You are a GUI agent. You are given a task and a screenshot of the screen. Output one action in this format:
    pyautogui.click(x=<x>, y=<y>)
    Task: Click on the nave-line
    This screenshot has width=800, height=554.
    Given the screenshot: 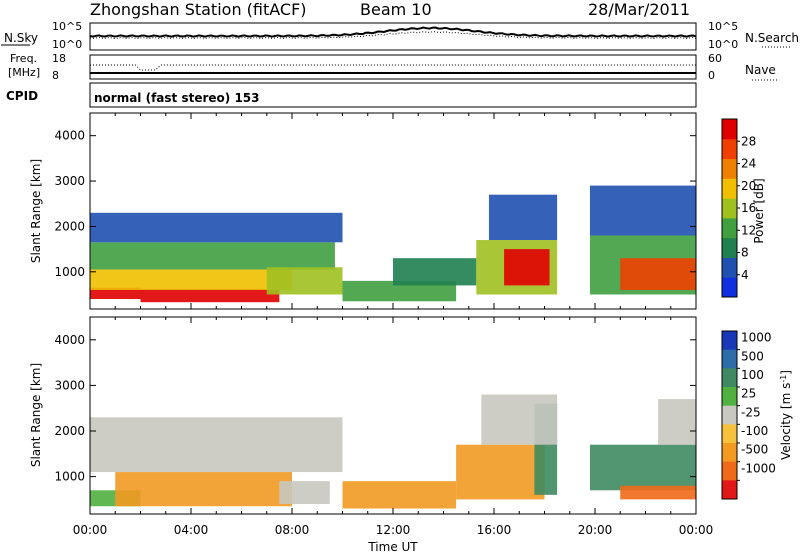 What is the action you would take?
    pyautogui.click(x=393, y=67)
    